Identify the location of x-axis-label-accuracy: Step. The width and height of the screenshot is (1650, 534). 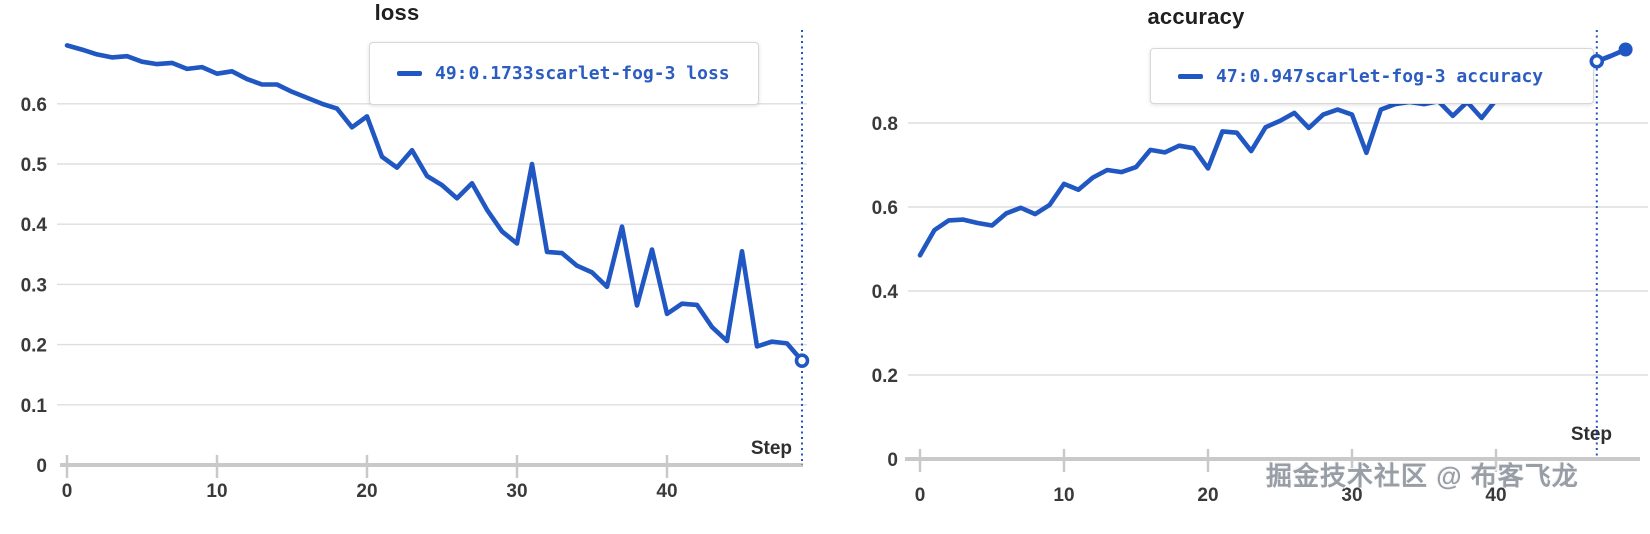
(1591, 434).